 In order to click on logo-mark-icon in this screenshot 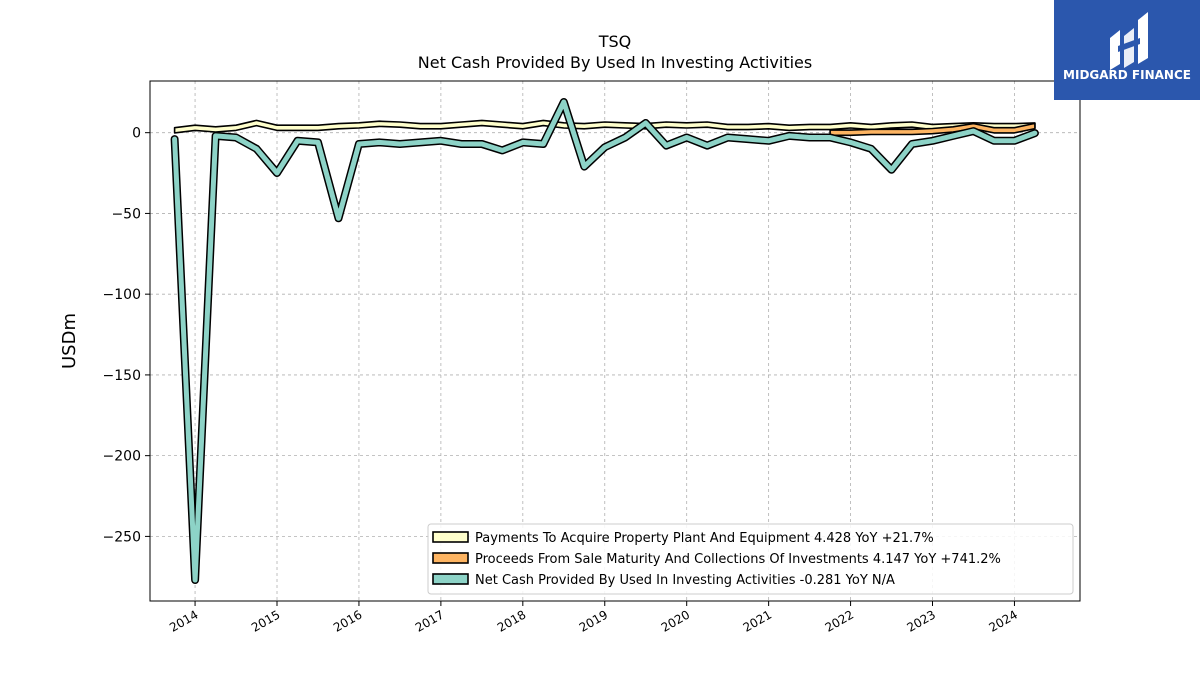, I will do `click(1129, 41)`.